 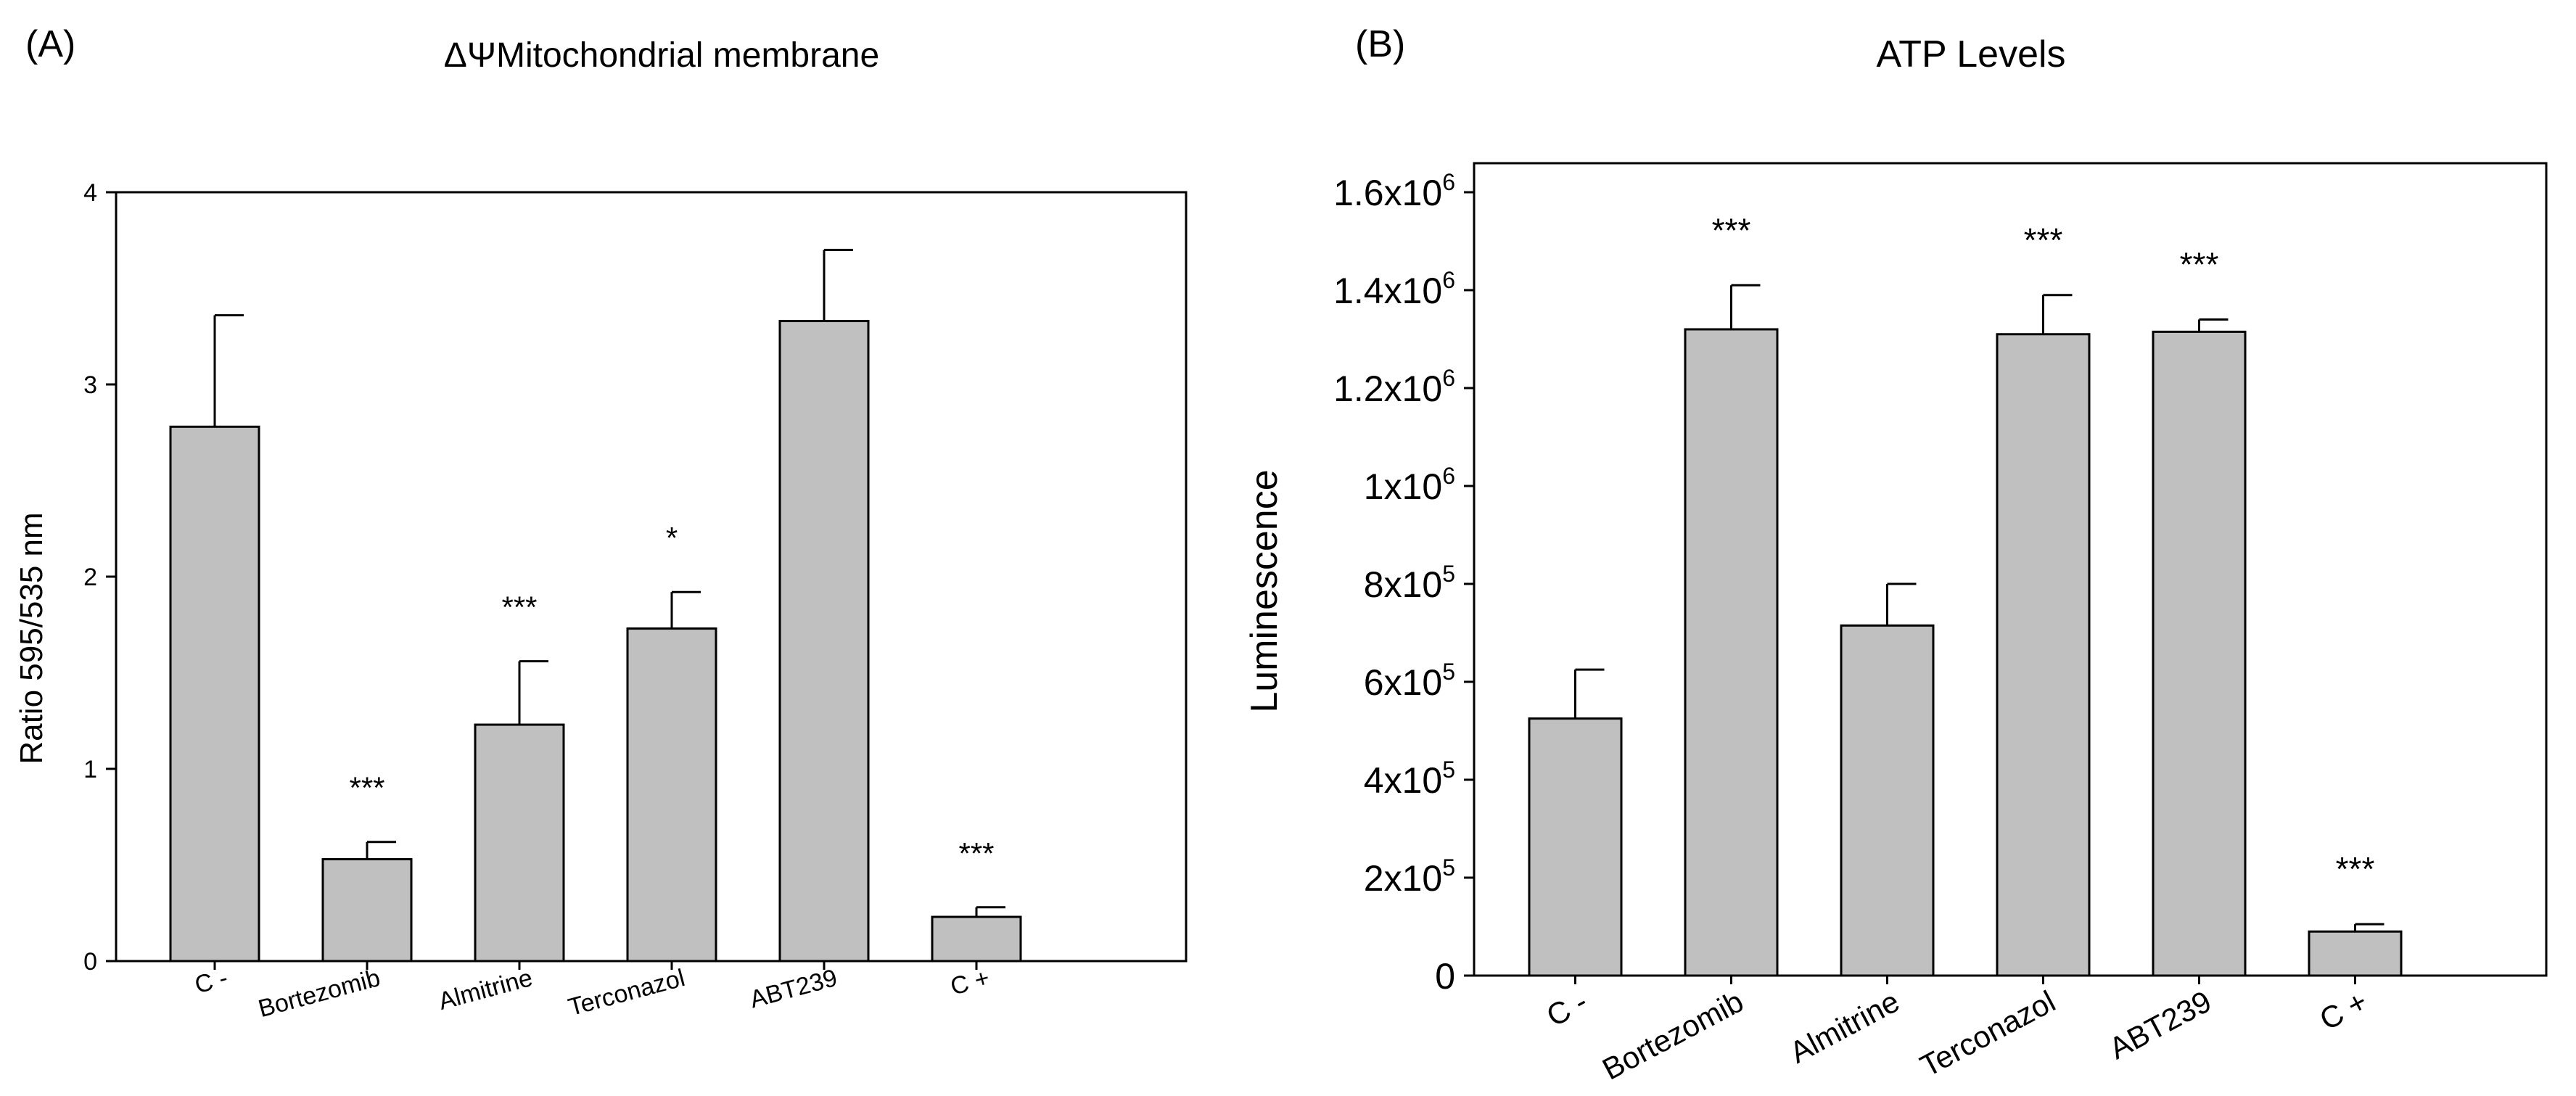 I want to click on y-tick-label: 1.4x10⁶, so click(x=1394, y=289).